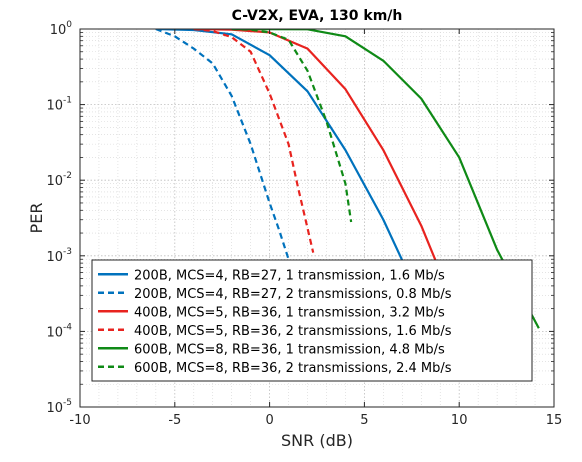 This screenshot has height=462, width=582. Describe the element at coordinates (364, 420) in the screenshot. I see `x-tick-label: 5` at that location.